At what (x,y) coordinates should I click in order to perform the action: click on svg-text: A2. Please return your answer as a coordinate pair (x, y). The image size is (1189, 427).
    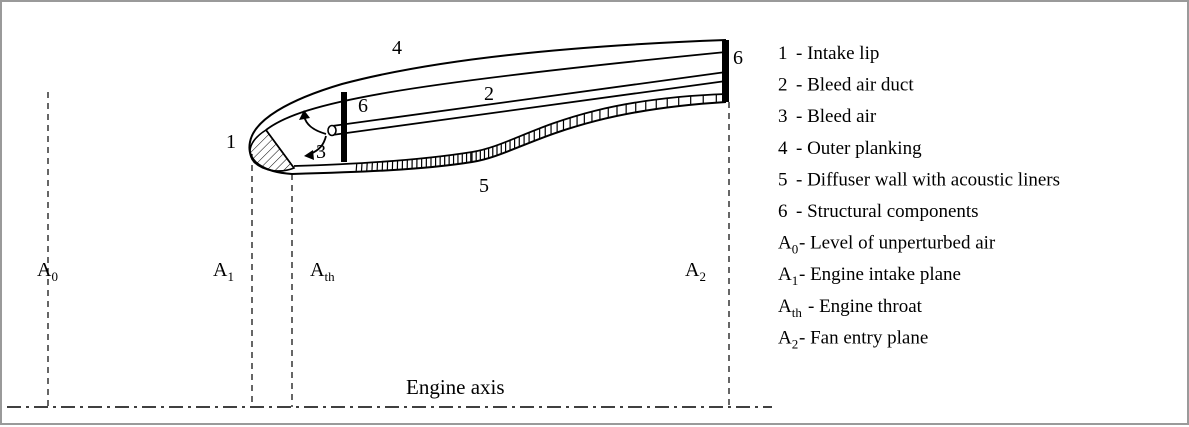
    Looking at the image, I should click on (695, 271).